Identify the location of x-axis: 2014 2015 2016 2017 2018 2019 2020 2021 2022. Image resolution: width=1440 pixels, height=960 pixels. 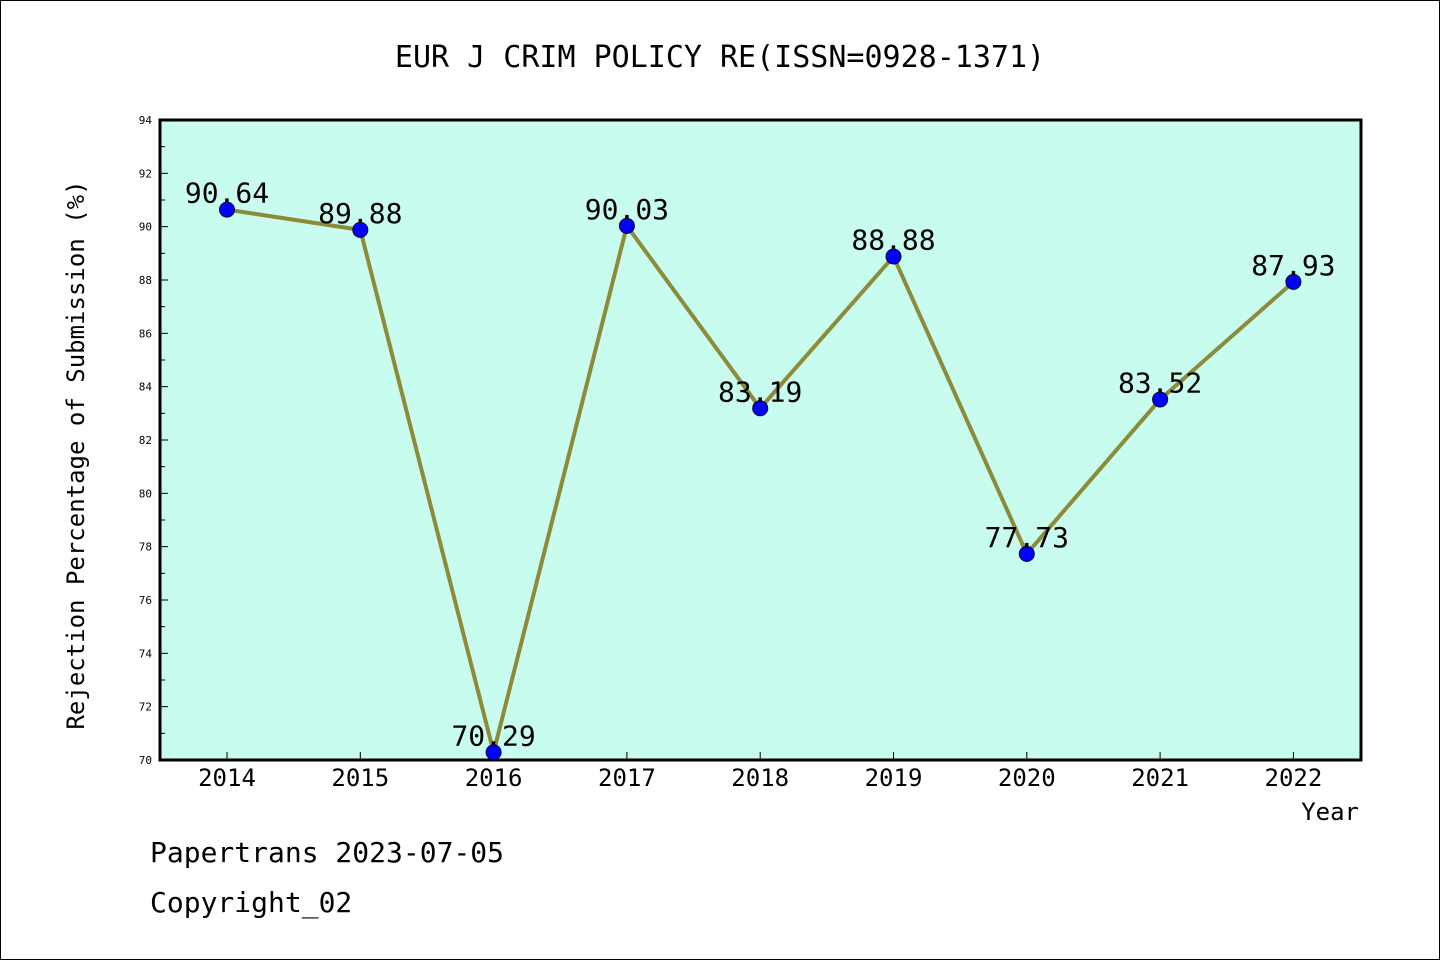
(760, 772).